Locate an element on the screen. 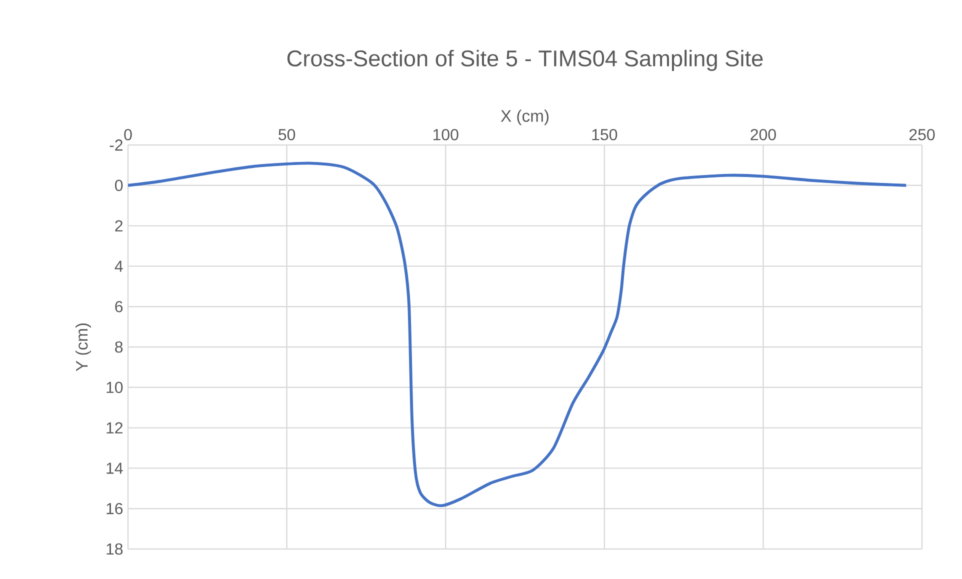 This screenshot has height=579, width=962. x-axis-title: X (cm) is located at coordinates (524, 118).